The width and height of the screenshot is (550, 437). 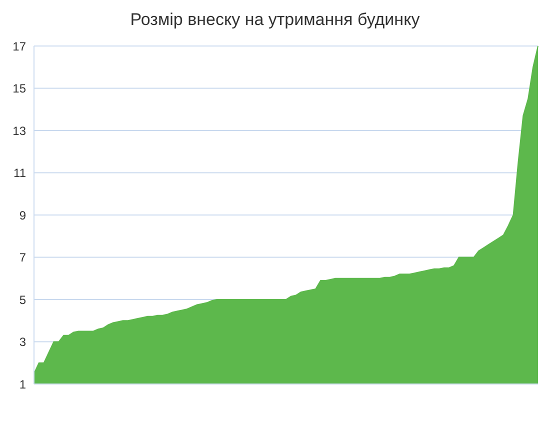 What do you see at coordinates (19, 46) in the screenshot?
I see `y-tick-label: 17` at bounding box center [19, 46].